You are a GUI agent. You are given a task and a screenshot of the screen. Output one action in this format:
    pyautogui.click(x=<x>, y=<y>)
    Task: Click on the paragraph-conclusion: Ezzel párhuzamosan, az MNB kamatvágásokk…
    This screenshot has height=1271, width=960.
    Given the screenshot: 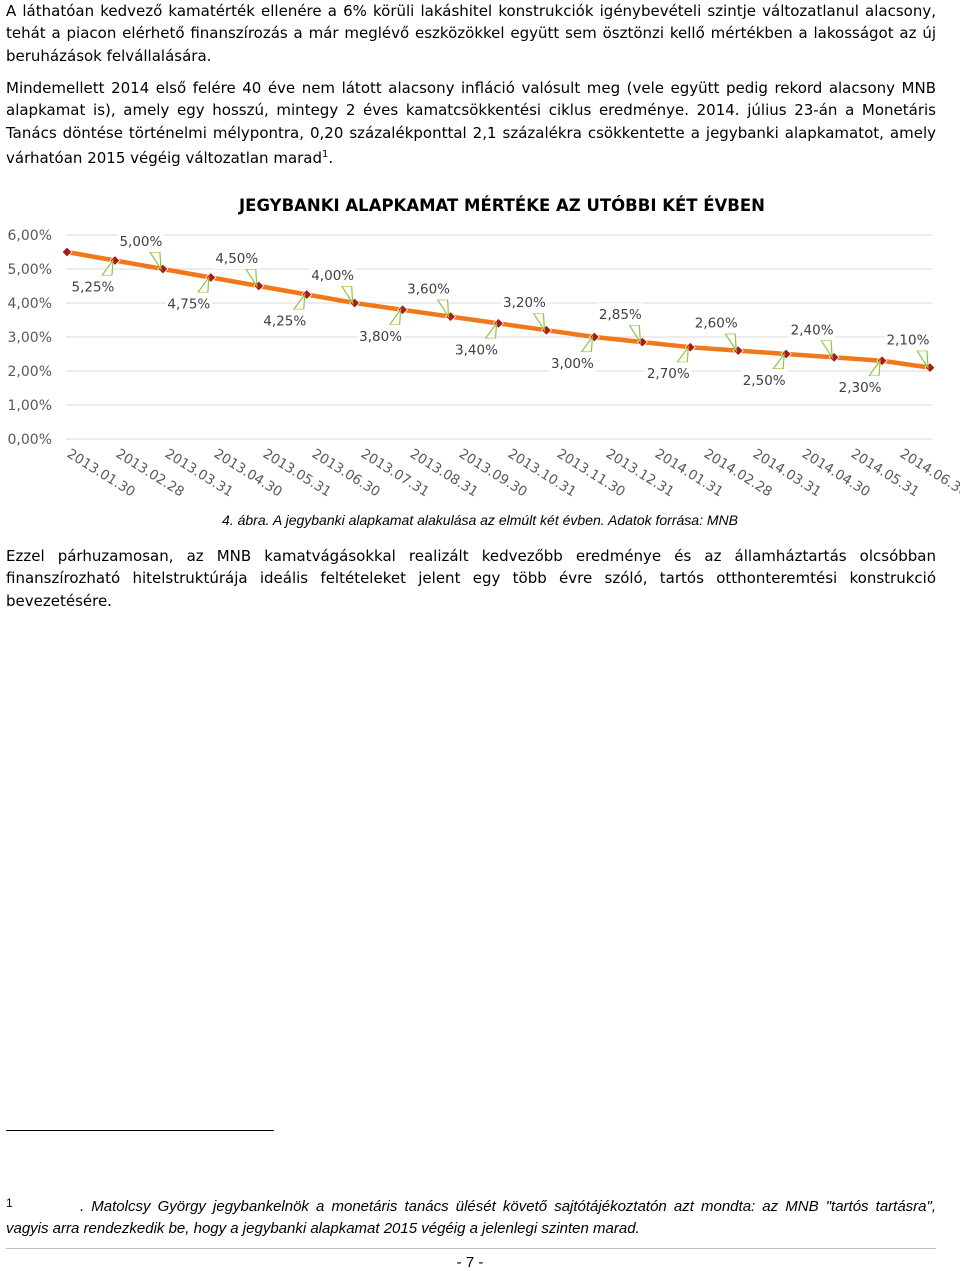 What is the action you would take?
    pyautogui.click(x=471, y=578)
    